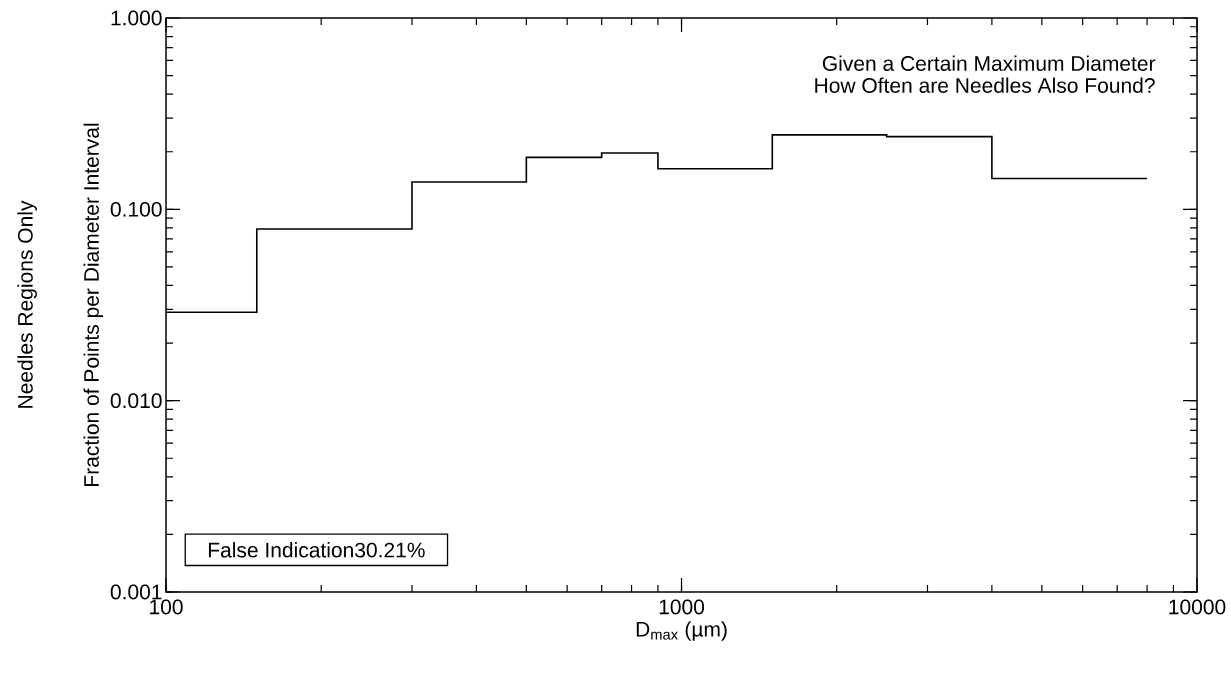  Describe the element at coordinates (93, 304) in the screenshot. I see `y-axis-title: Fraction of Points per Diameter Interval` at that location.